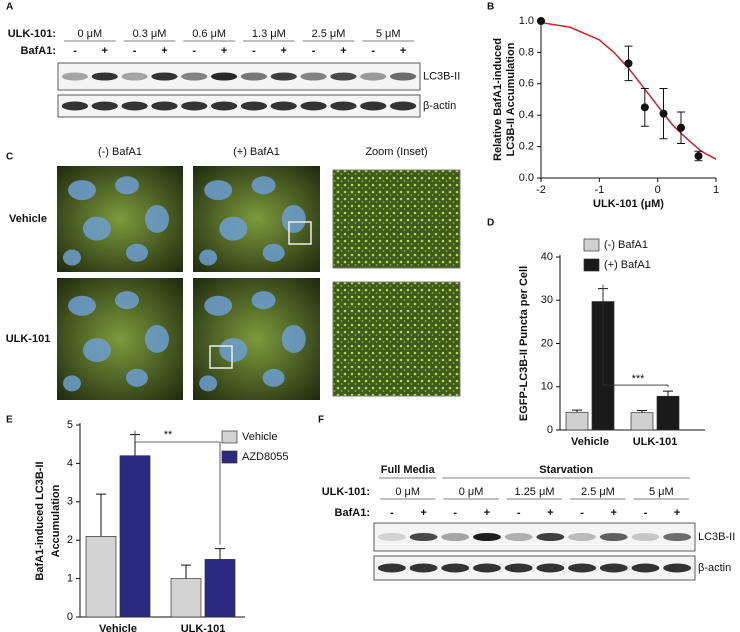 The image size is (740, 632). What do you see at coordinates (626, 245) in the screenshot?
I see `legend-label: (-) BafA1` at bounding box center [626, 245].